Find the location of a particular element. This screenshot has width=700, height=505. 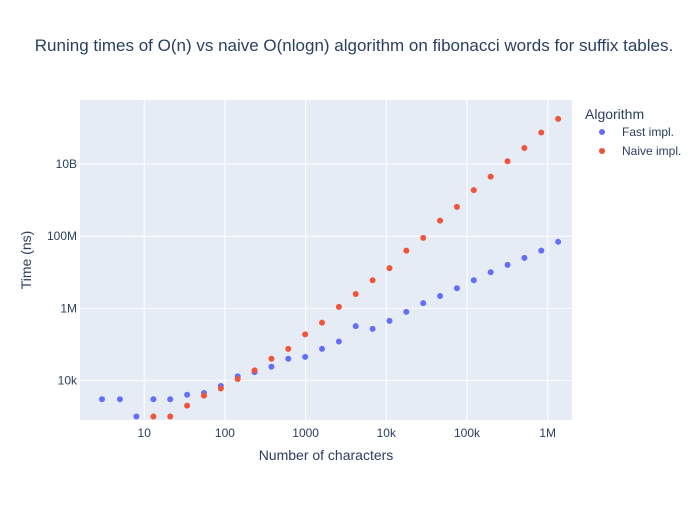

legend-label: Naive impl. is located at coordinates (651, 151).